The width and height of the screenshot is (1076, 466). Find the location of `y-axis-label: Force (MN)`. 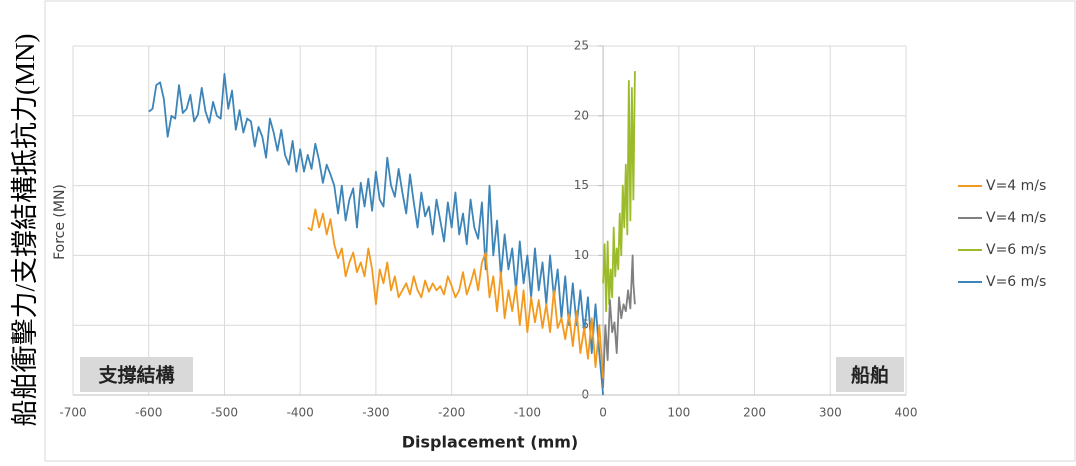

y-axis-label: Force (MN) is located at coordinates (60, 222).